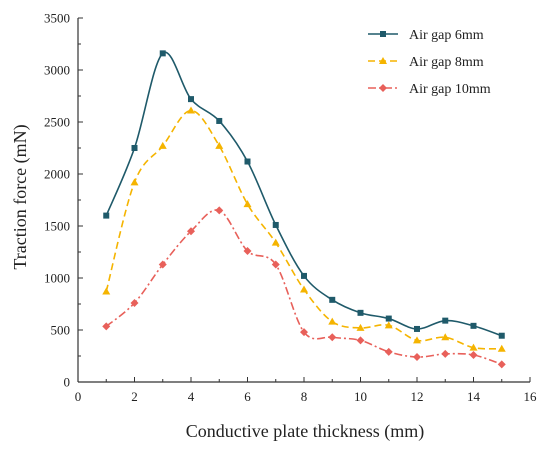 This screenshot has width=550, height=460. I want to click on y-tick-label: 3000, so click(57, 70).